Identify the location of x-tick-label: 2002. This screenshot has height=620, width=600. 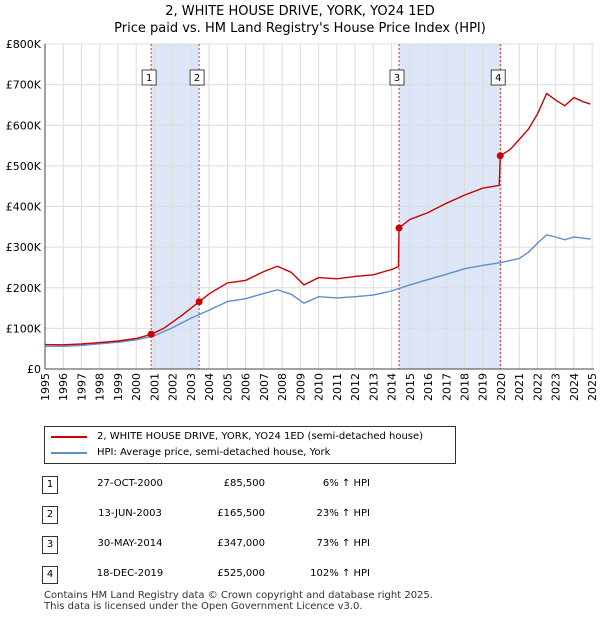
(173, 387).